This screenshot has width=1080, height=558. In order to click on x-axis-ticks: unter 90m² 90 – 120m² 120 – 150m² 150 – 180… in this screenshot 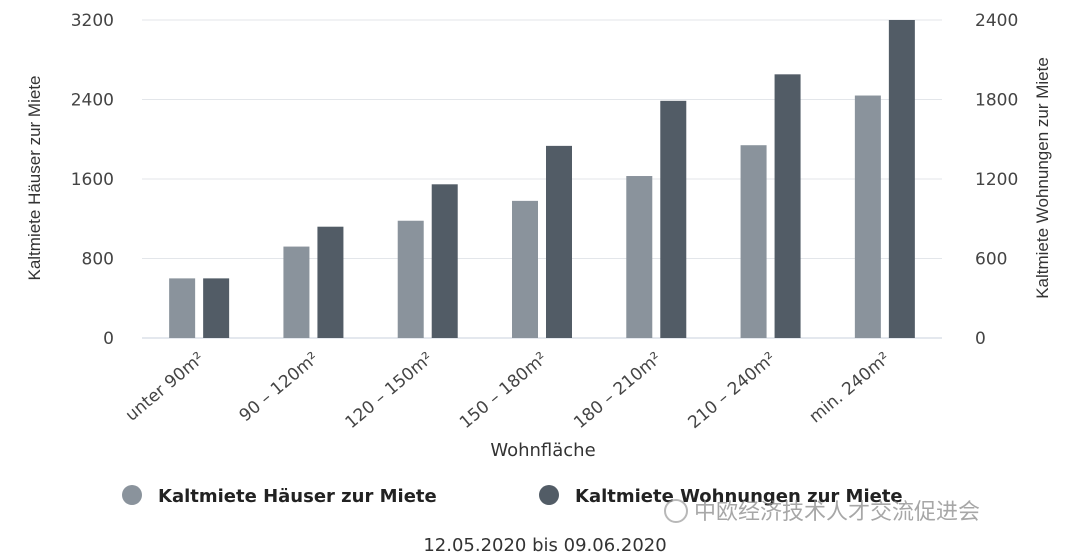, I will do `click(508, 391)`.